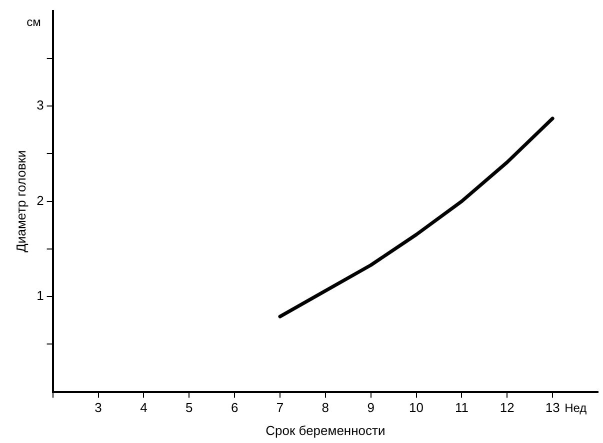 Image resolution: width=603 pixels, height=443 pixels. What do you see at coordinates (552, 408) in the screenshot?
I see `x-tick-label: 13` at bounding box center [552, 408].